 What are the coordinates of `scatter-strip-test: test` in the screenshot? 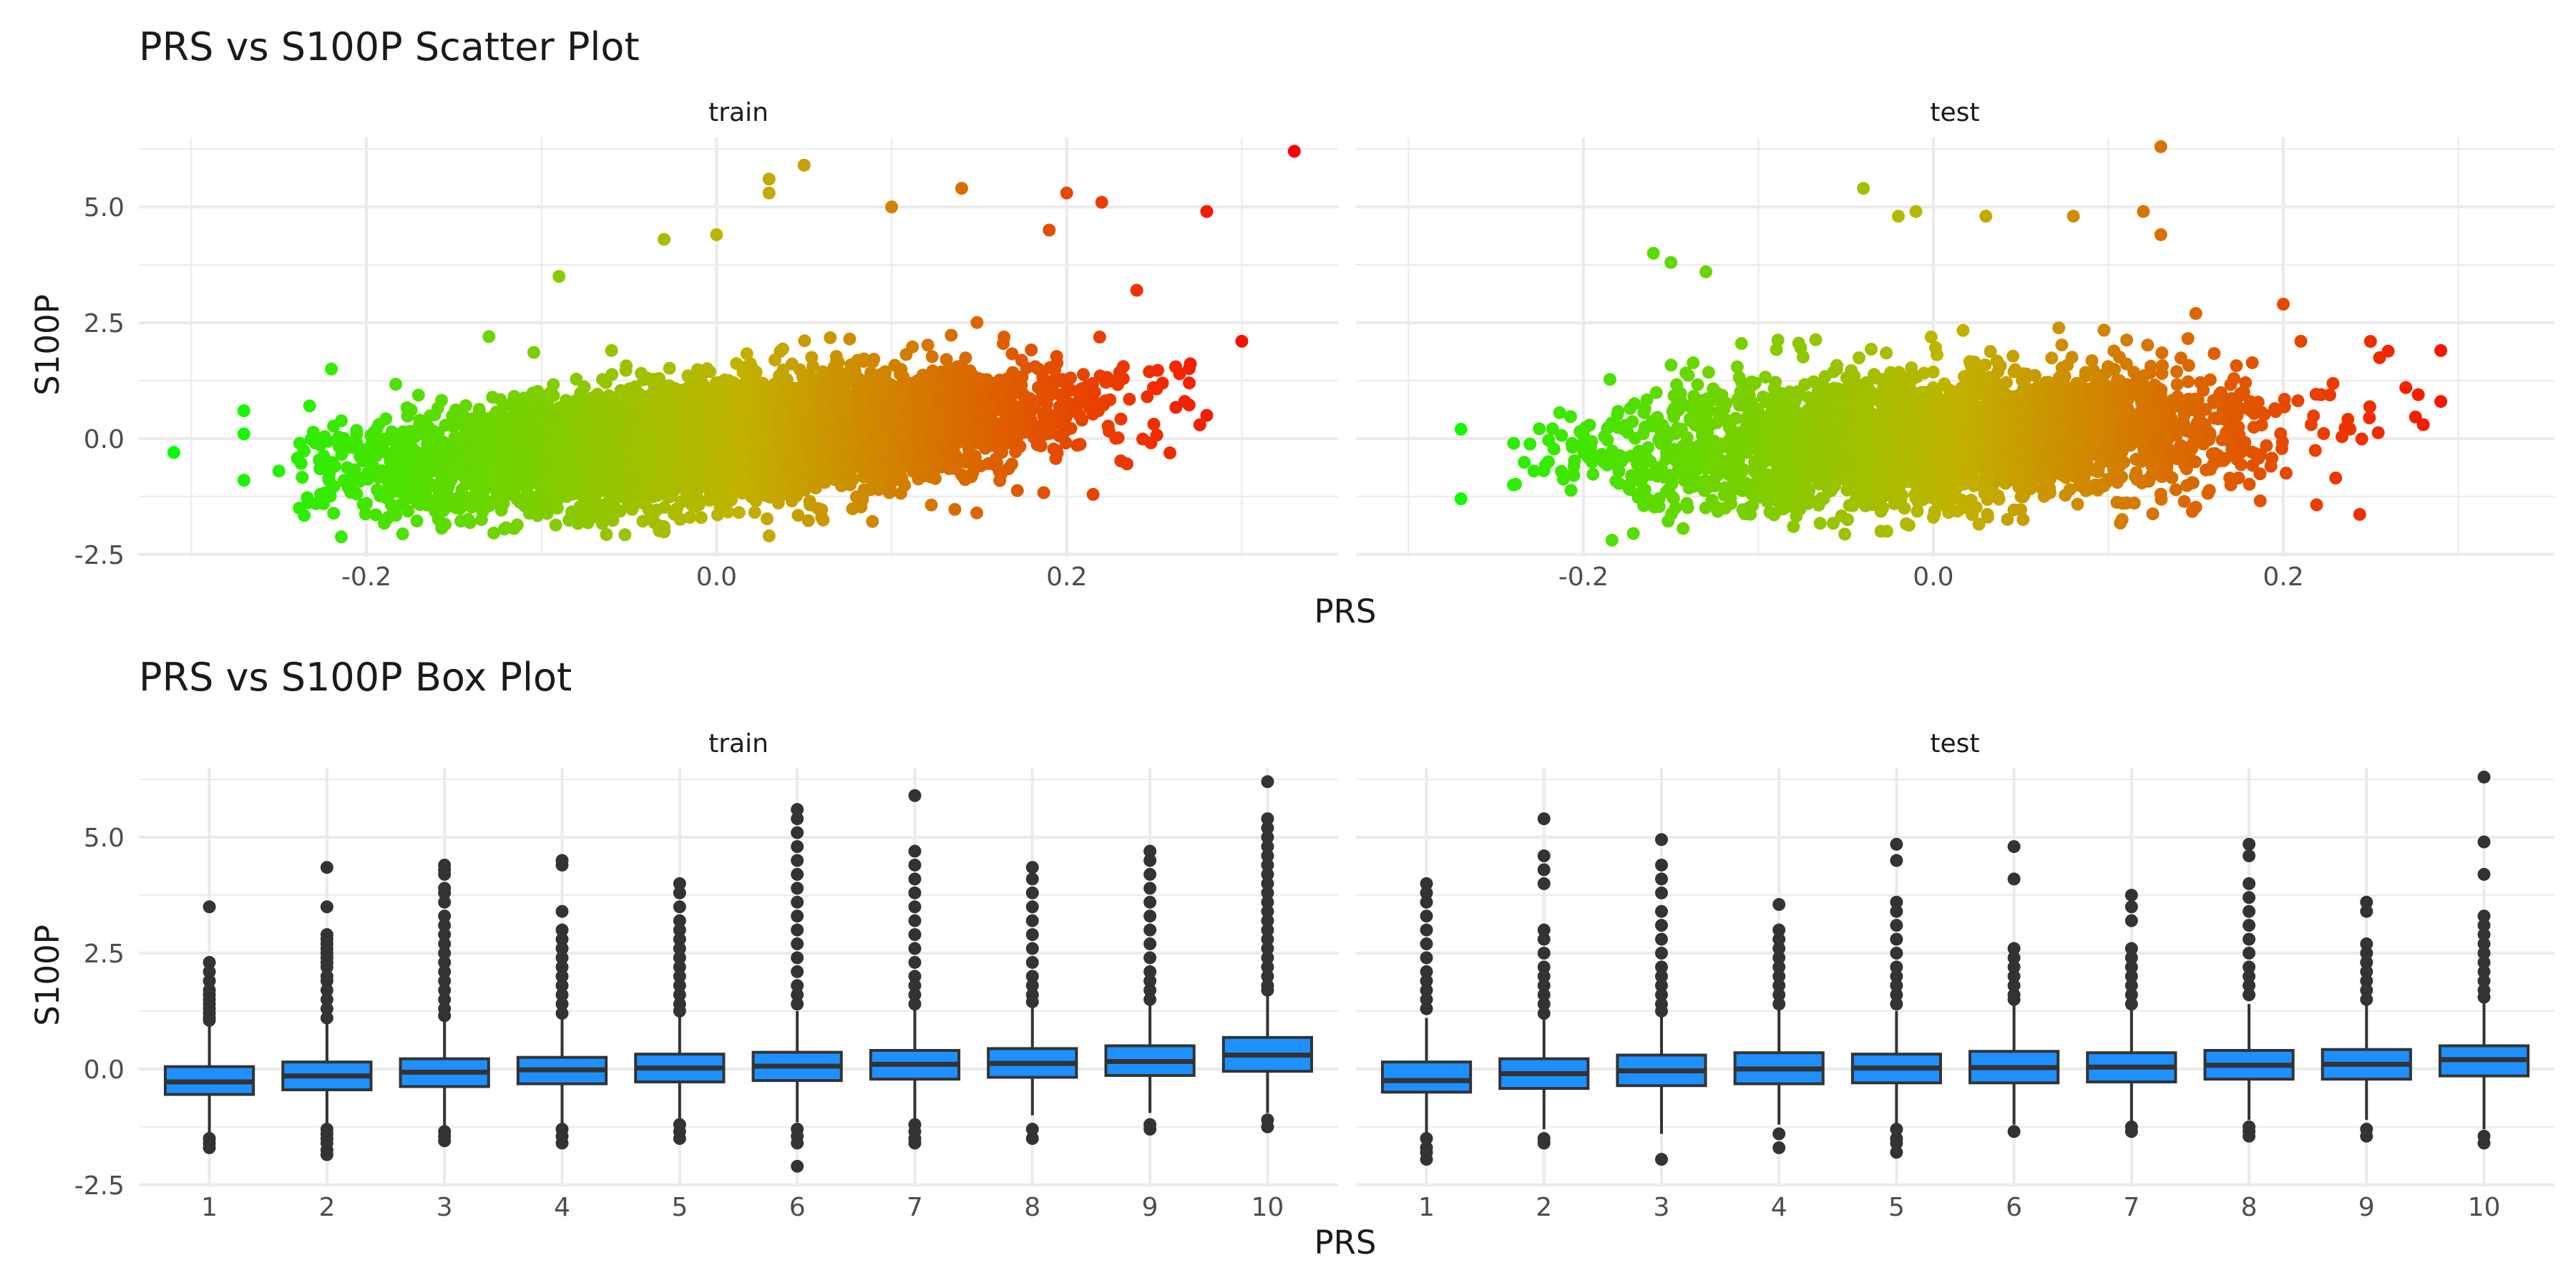 It's located at (1954, 112).